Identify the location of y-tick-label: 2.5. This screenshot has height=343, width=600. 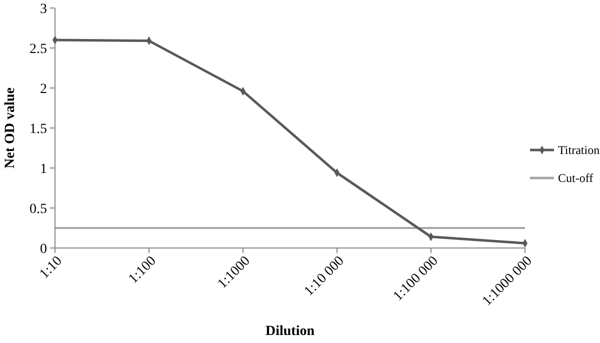
(38, 49).